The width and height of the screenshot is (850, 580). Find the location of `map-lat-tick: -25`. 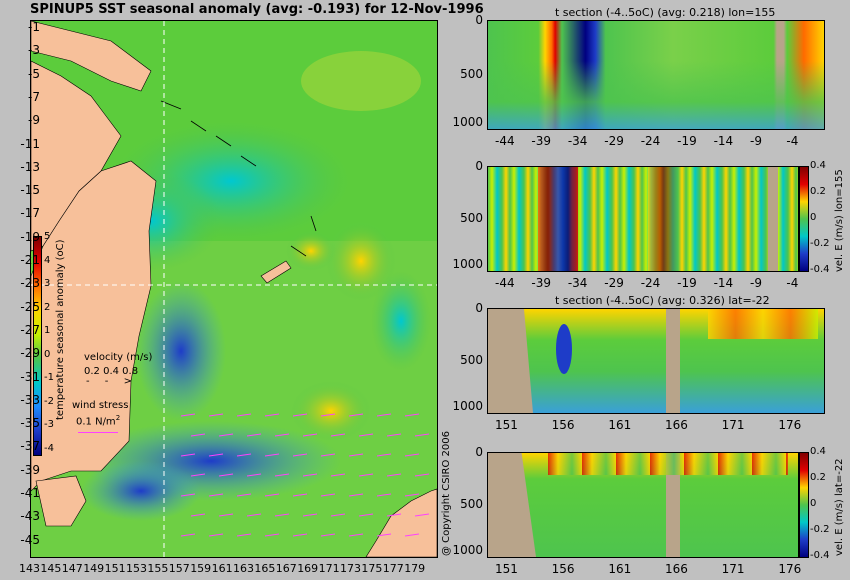

map-lat-tick: -25 is located at coordinates (30, 306).